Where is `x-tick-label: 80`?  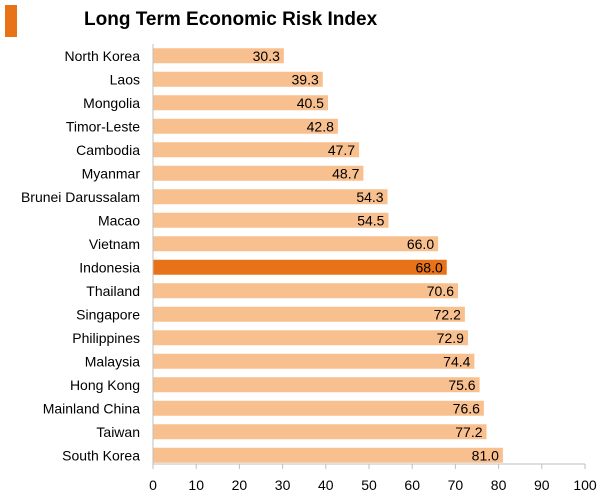 x-tick-label: 80 is located at coordinates (499, 485).